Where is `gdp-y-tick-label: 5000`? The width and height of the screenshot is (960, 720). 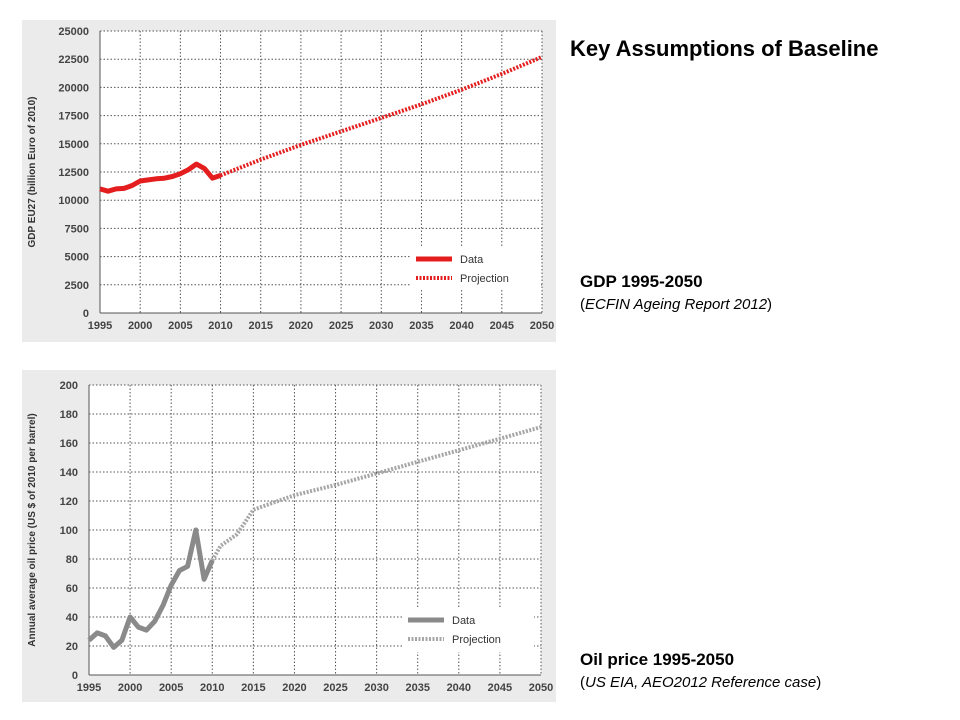 gdp-y-tick-label: 5000 is located at coordinates (77, 258).